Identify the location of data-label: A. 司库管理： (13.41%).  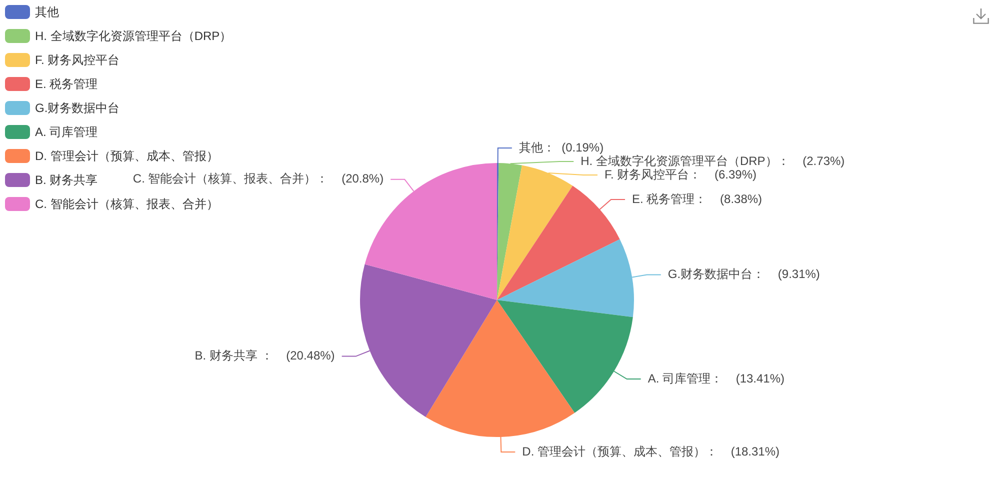
(716, 378).